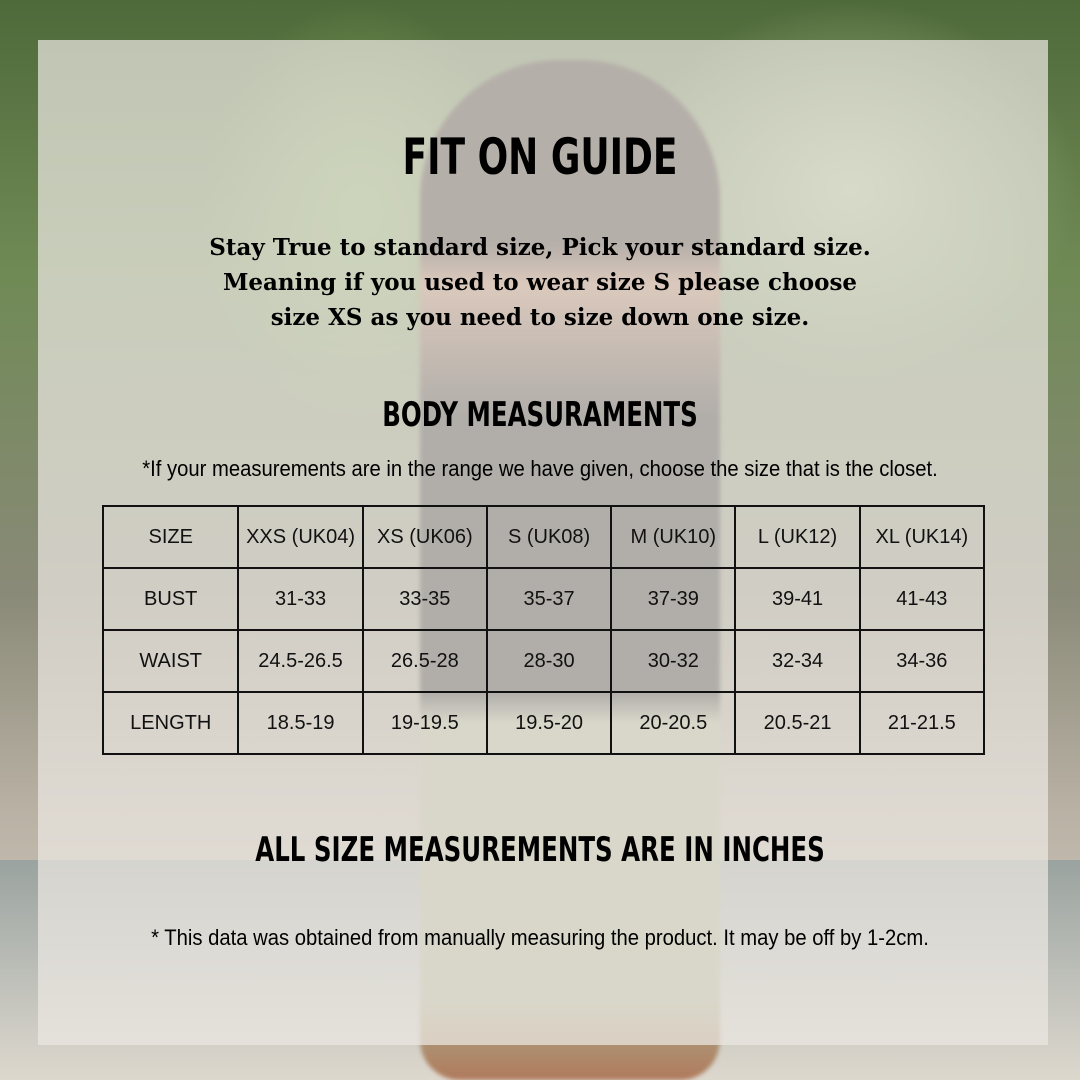 Image resolution: width=1080 pixels, height=1080 pixels. I want to click on table-cell: 19-19.5, so click(424, 723).